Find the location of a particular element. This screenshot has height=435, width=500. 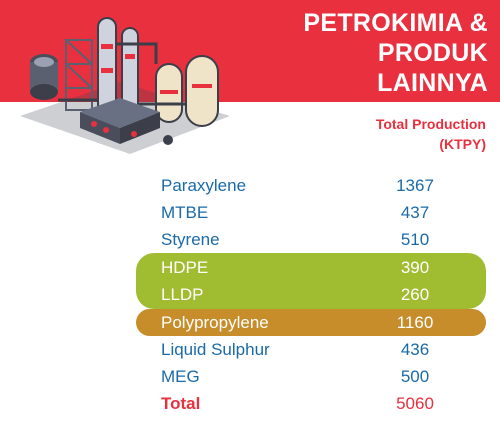

table-row: Paraxylene 1367 is located at coordinates (250, 185).